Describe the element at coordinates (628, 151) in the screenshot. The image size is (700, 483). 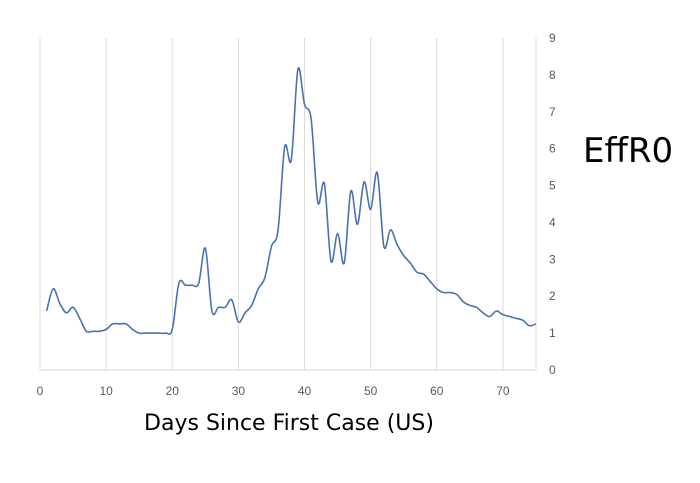
I see `y-axis-label: EffR0` at that location.